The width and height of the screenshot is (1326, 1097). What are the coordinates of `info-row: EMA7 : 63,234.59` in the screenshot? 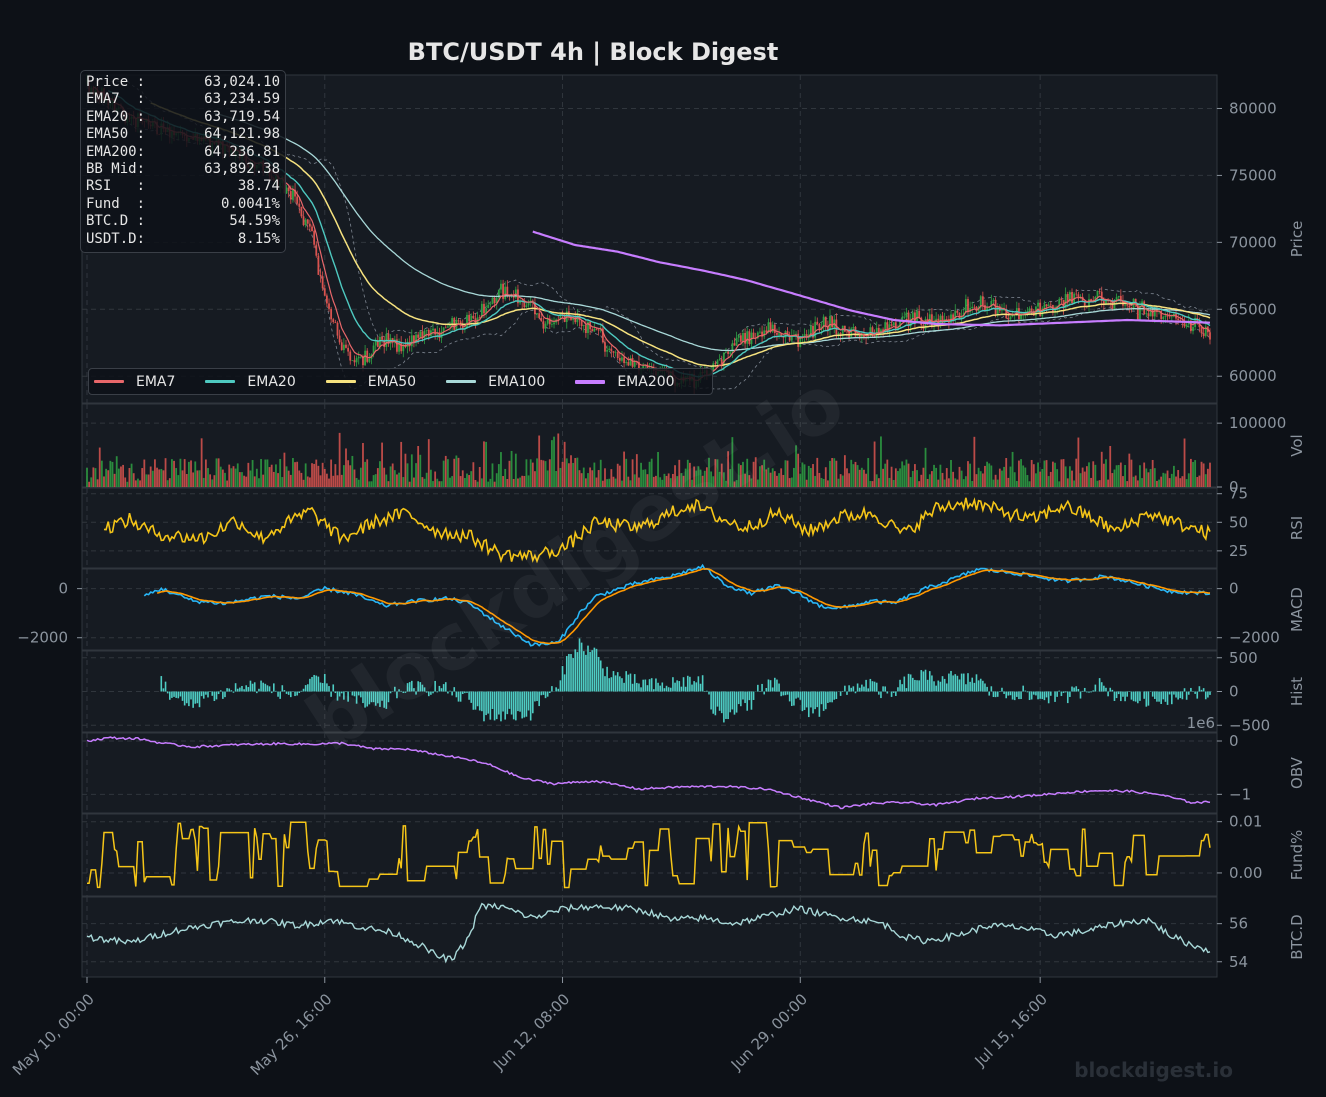 It's located at (183, 99).